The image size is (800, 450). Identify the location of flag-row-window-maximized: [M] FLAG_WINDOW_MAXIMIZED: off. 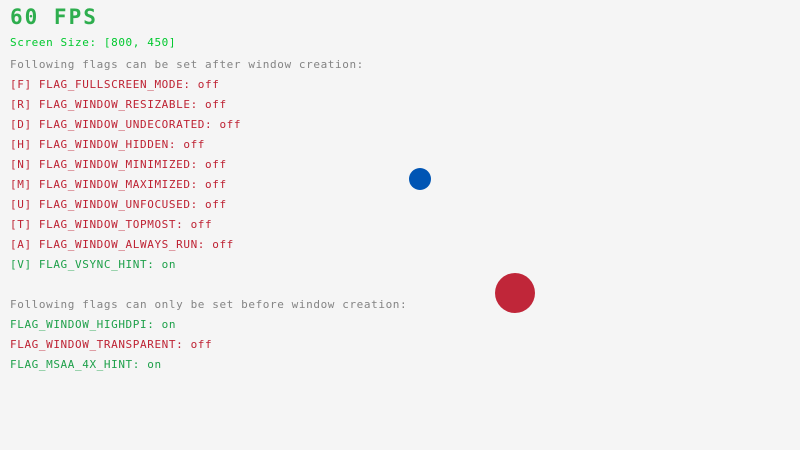
(118, 184).